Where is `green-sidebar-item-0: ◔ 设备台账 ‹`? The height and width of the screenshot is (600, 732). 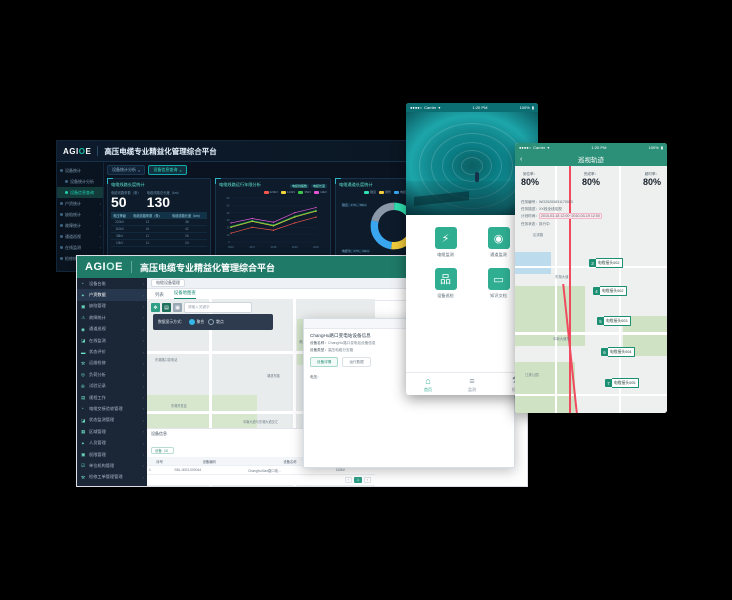 green-sidebar-item-0: ◔ 设备台账 ‹ is located at coordinates (112, 283).